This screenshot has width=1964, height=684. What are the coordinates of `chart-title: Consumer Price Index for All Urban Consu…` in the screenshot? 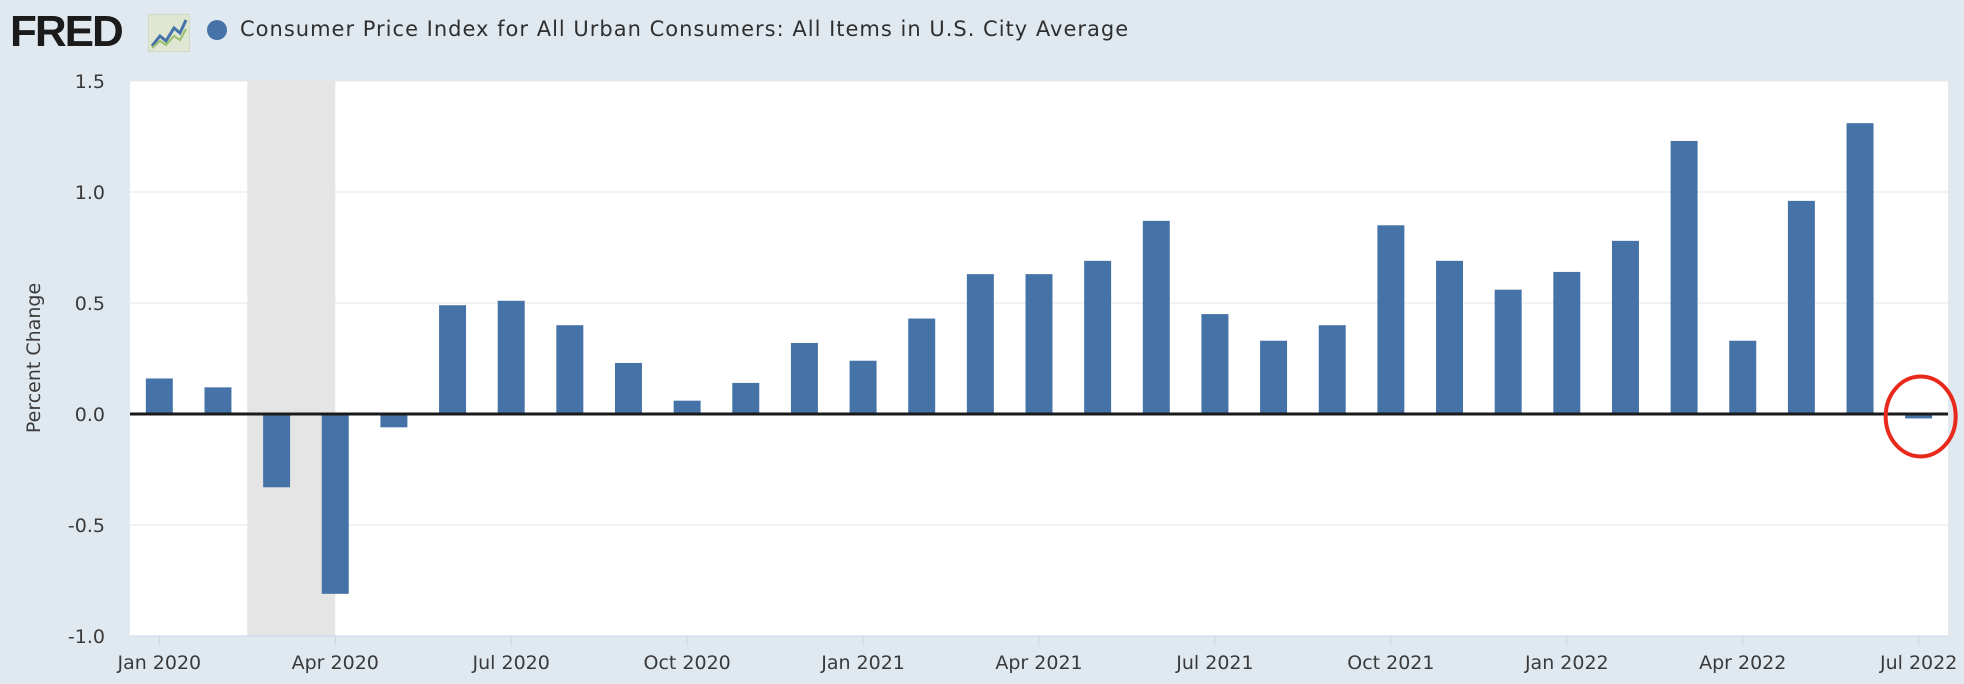 It's located at (685, 29).